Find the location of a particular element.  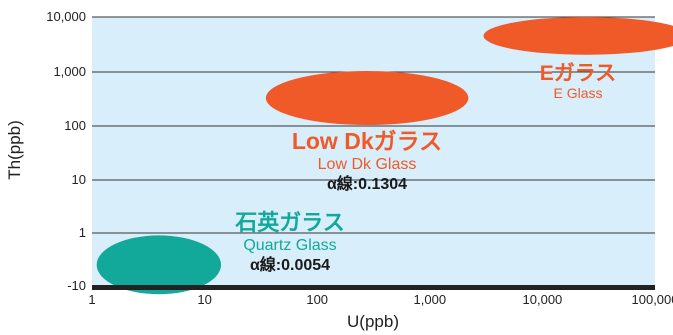

y-tick-label: 100 is located at coordinates (75, 125).